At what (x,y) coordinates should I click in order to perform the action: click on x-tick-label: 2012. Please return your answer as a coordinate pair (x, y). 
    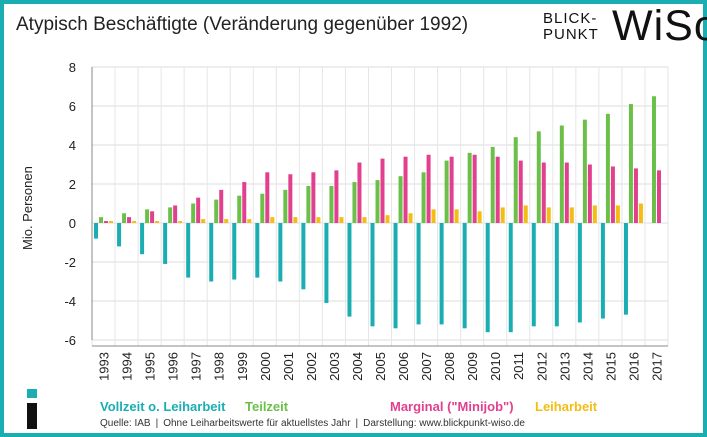
    Looking at the image, I should click on (541, 366).